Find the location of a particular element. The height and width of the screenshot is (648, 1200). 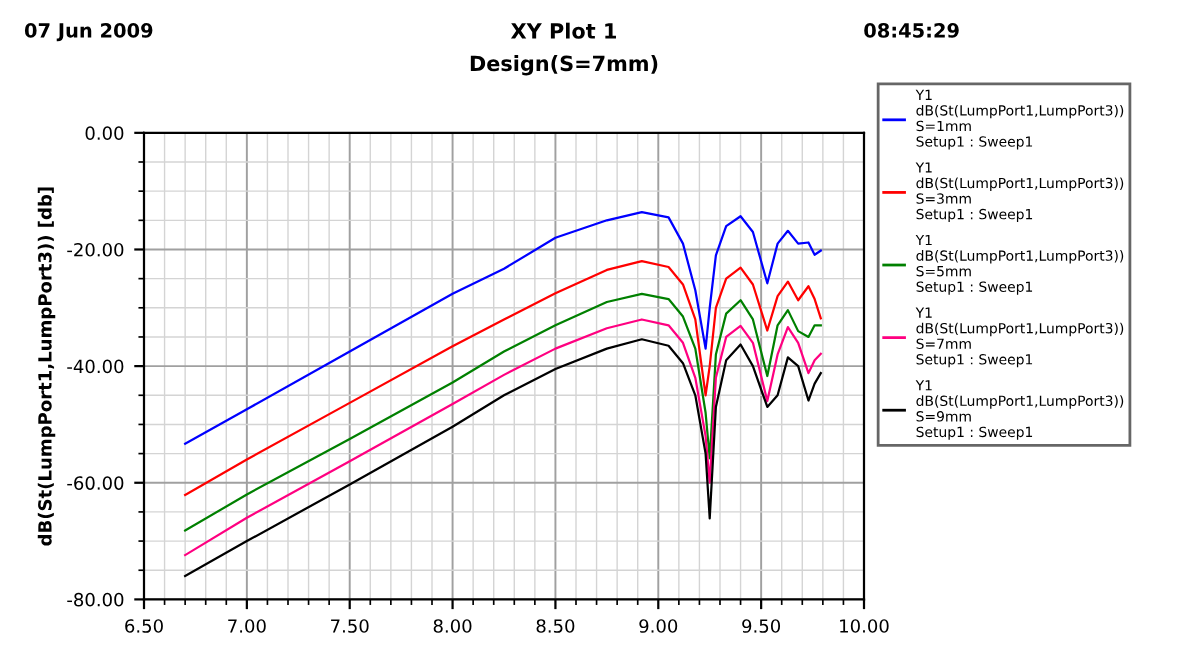

text: 07 Jun 2009 is located at coordinates (88, 32).